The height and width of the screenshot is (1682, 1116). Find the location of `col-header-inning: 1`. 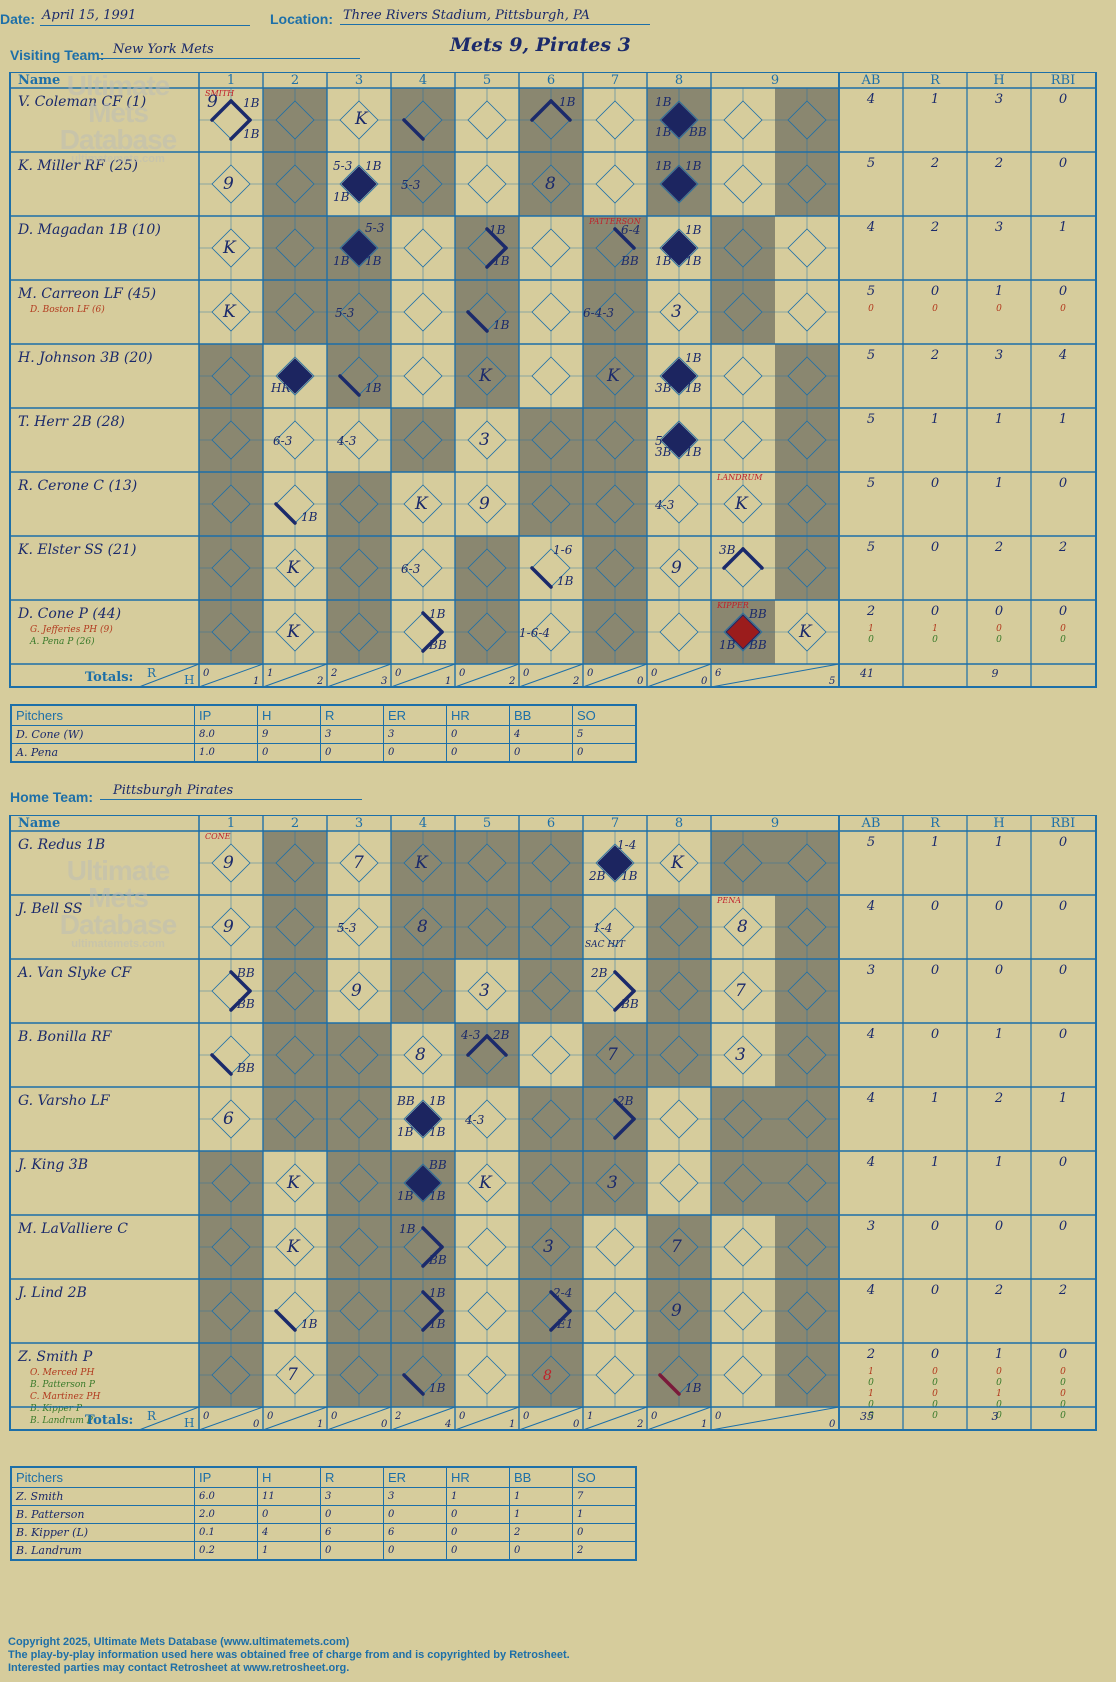

col-header-inning: 1 is located at coordinates (231, 823).